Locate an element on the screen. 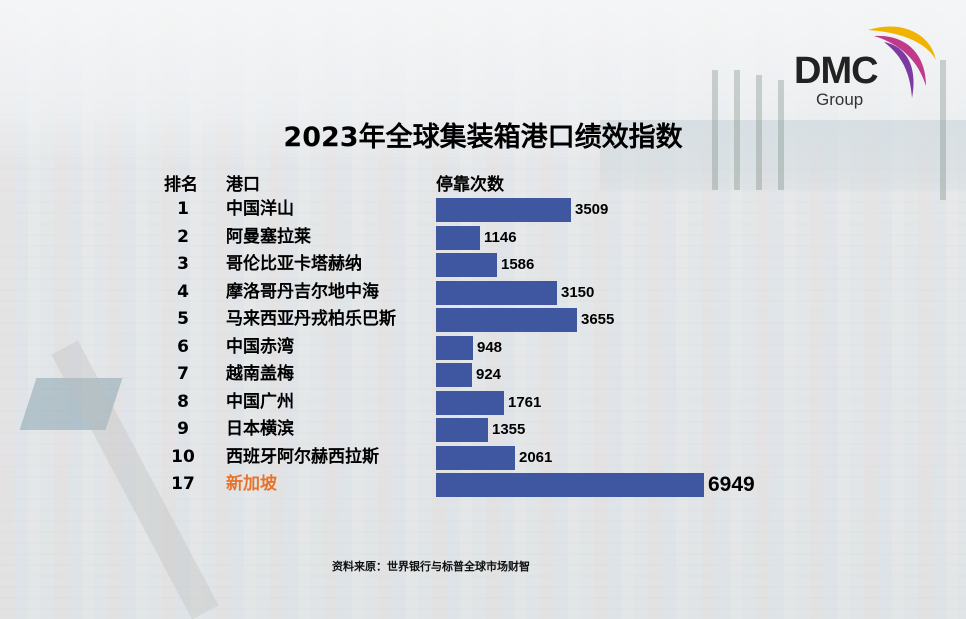  rank-label: 4 is located at coordinates (183, 291).